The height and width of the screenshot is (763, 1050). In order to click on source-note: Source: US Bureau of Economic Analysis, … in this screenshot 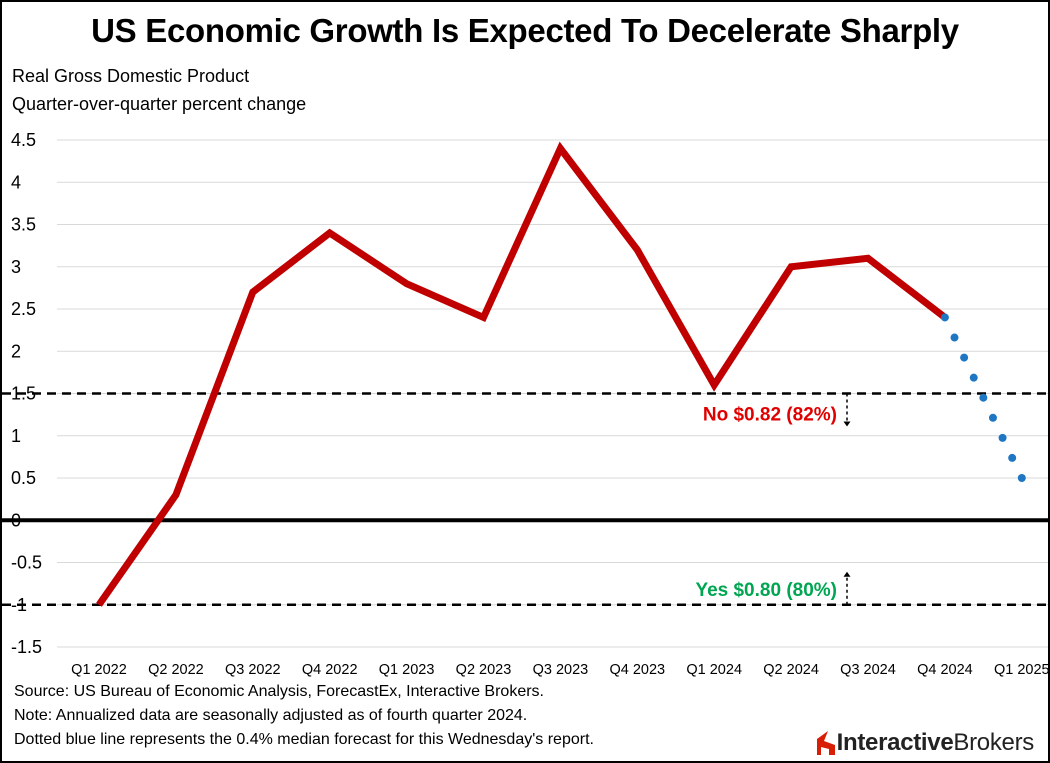, I will do `click(279, 691)`.